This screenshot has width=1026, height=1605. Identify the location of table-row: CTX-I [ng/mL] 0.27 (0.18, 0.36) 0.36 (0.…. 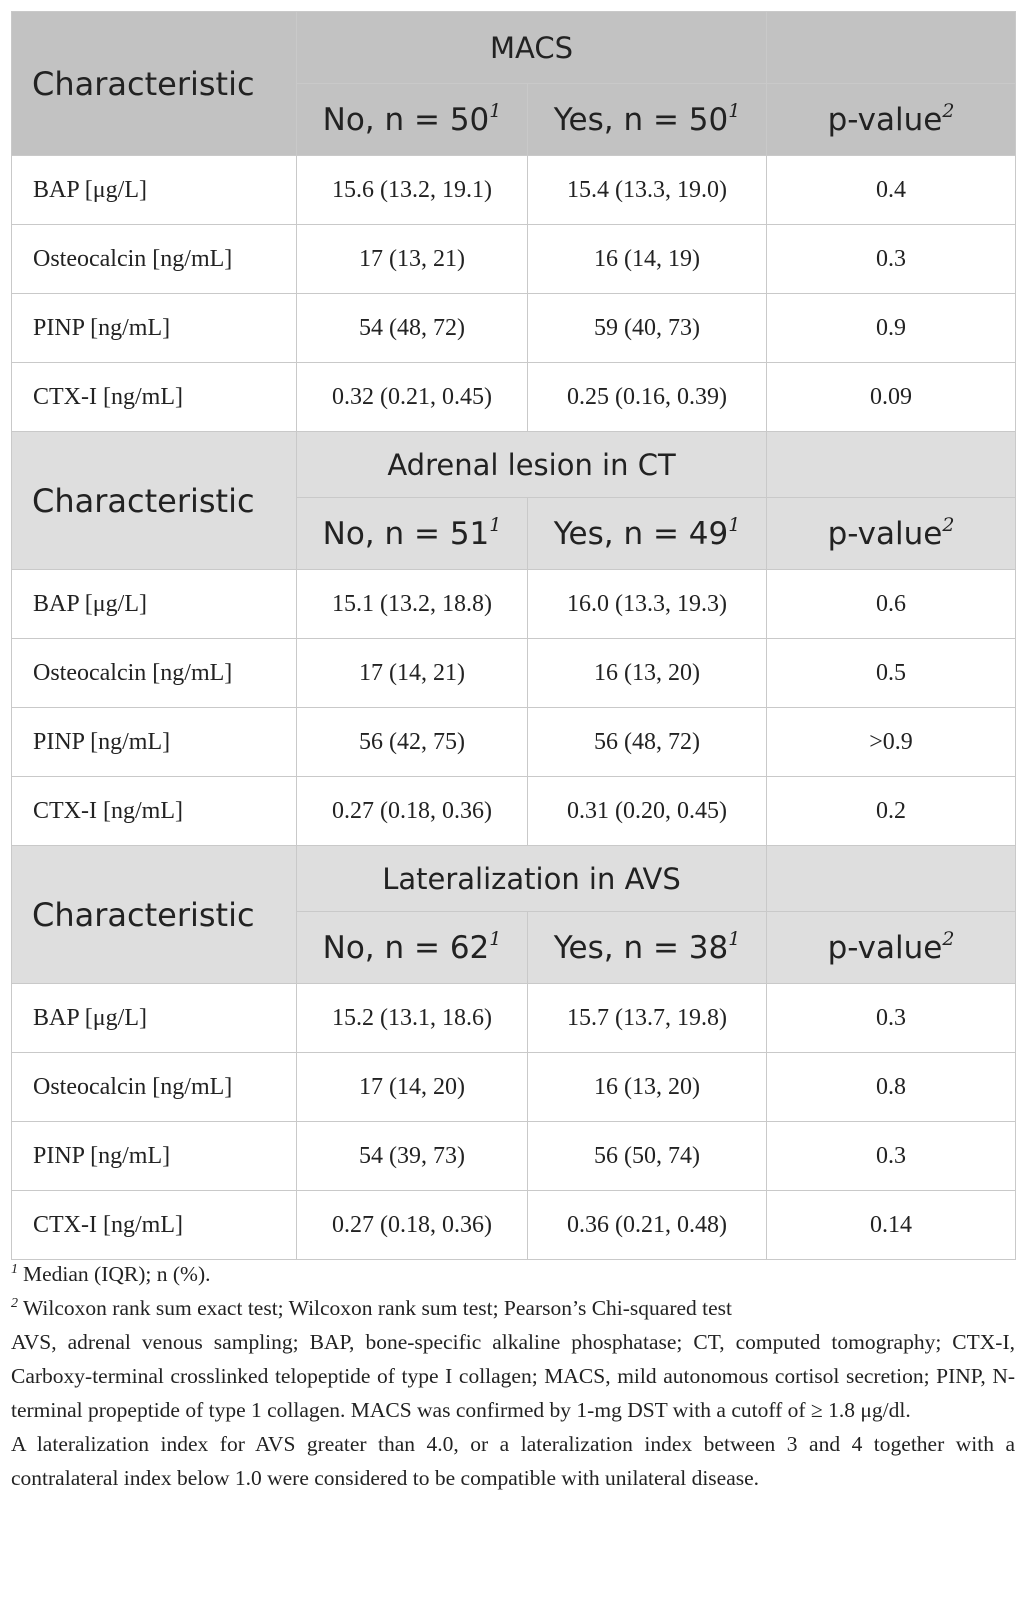
(514, 1225).